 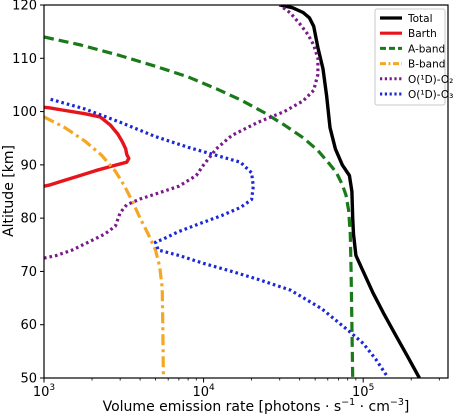 What do you see at coordinates (24, 59) in the screenshot?
I see `y-tick-label: 110` at bounding box center [24, 59].